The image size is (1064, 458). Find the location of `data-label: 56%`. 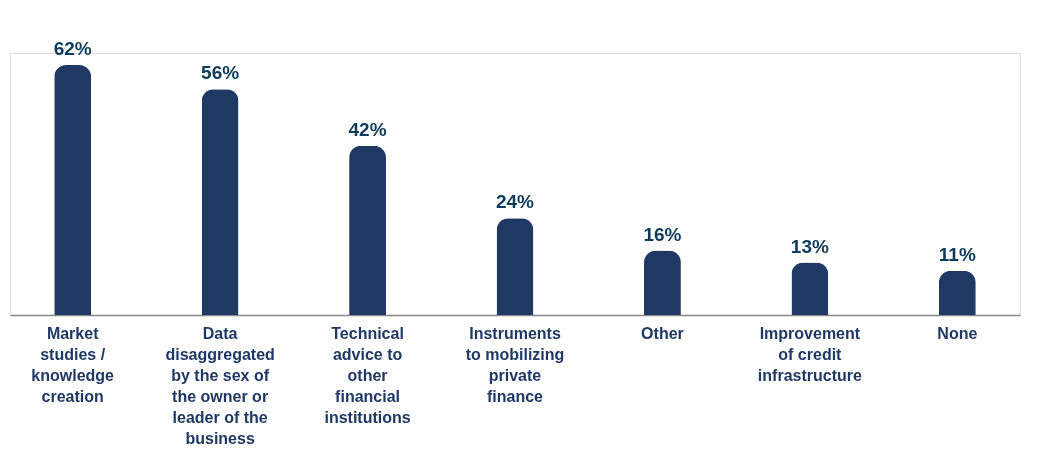

data-label: 56% is located at coordinates (220, 73).